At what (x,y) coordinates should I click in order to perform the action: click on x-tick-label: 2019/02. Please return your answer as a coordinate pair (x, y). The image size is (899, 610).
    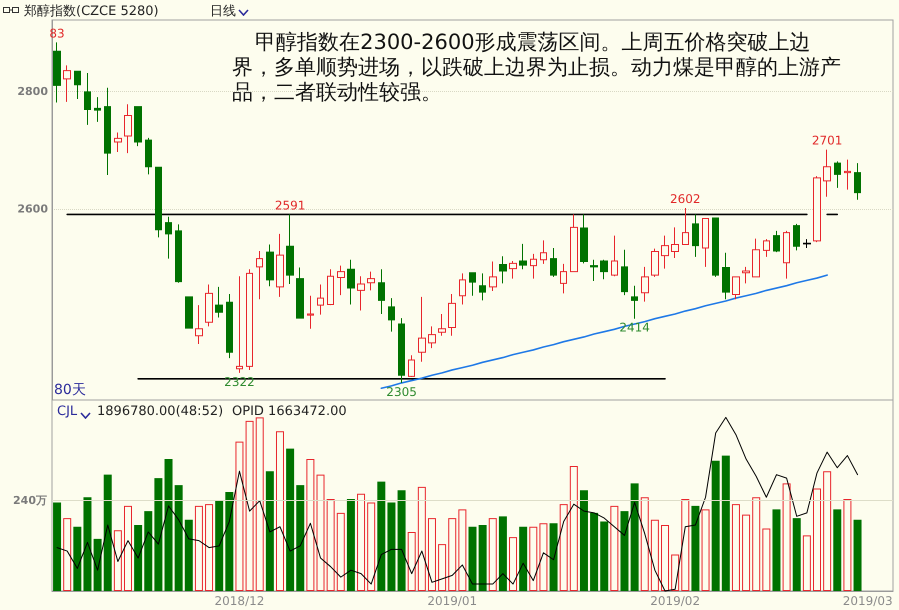
    Looking at the image, I should click on (675, 601).